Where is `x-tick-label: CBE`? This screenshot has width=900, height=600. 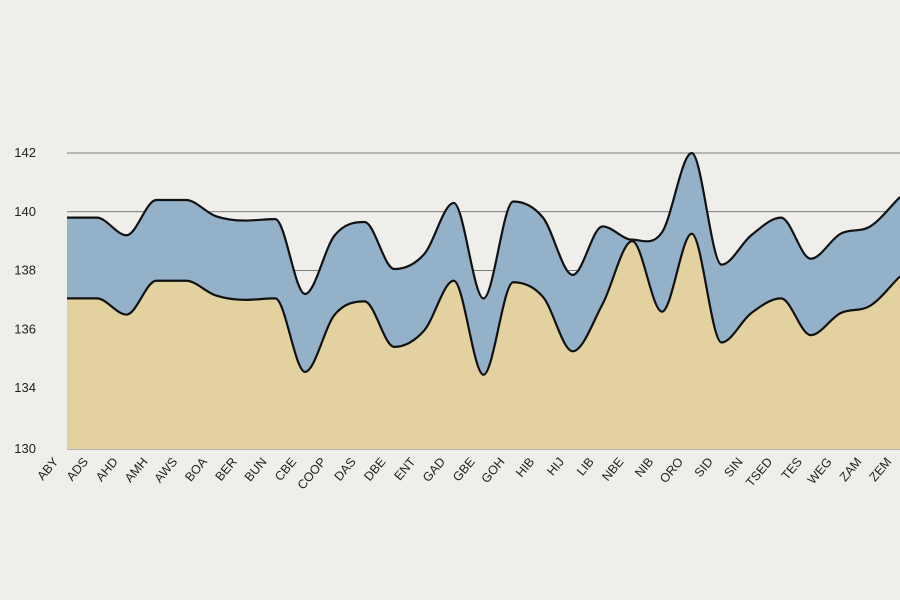 x-tick-label: CBE is located at coordinates (285, 469).